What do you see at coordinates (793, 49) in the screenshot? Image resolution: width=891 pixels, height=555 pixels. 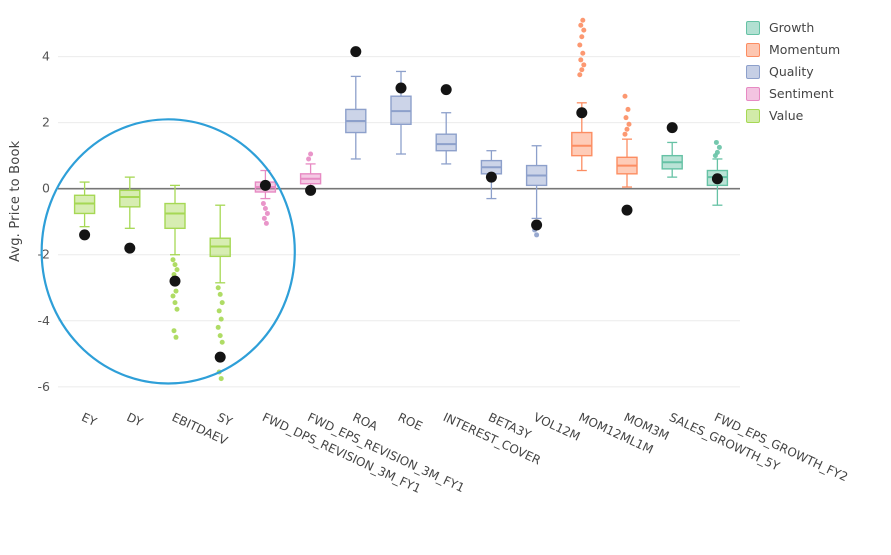 I see `legend-item-momentum: Momentum` at bounding box center [793, 49].